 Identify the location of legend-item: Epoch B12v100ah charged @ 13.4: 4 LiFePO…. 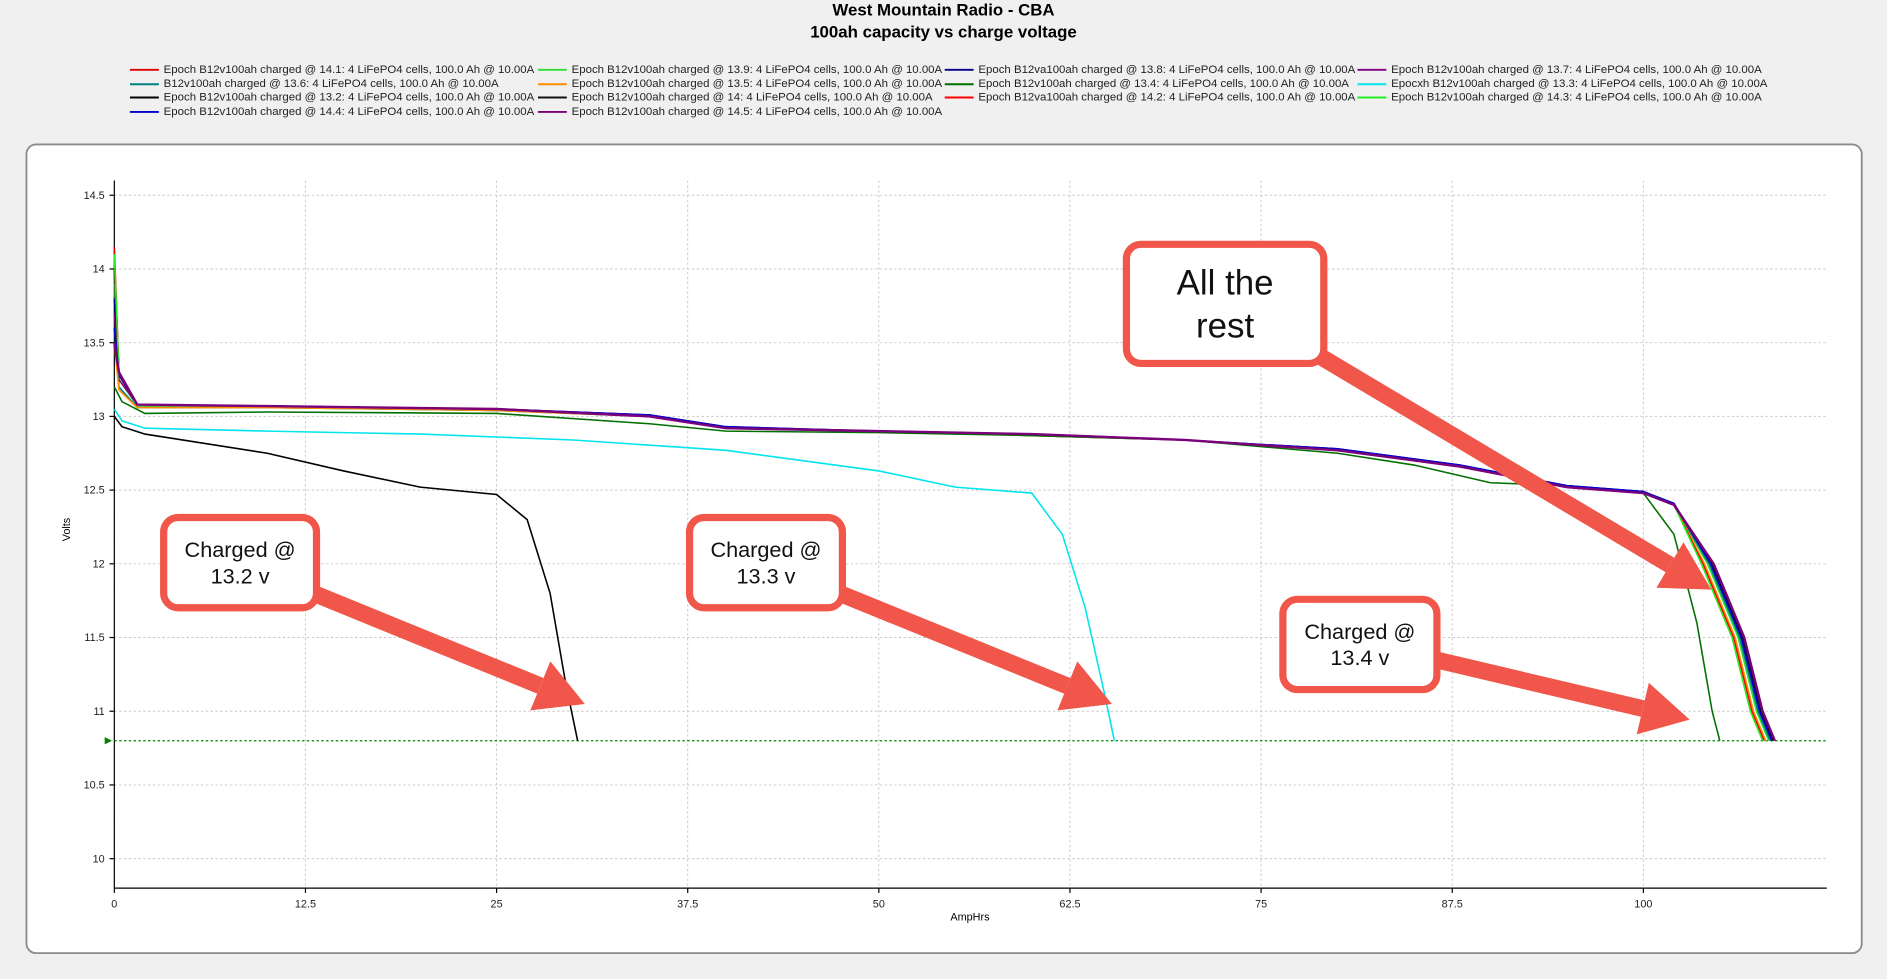
(1146, 84).